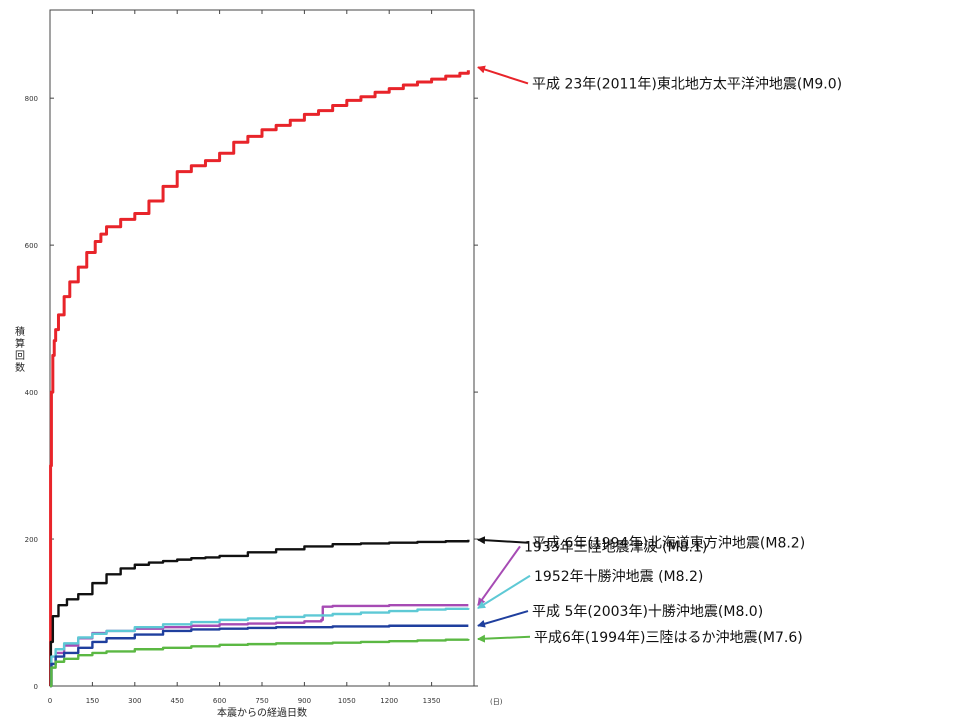  Describe the element at coordinates (432, 701) in the screenshot. I see `x-tick-label: 1350` at that location.